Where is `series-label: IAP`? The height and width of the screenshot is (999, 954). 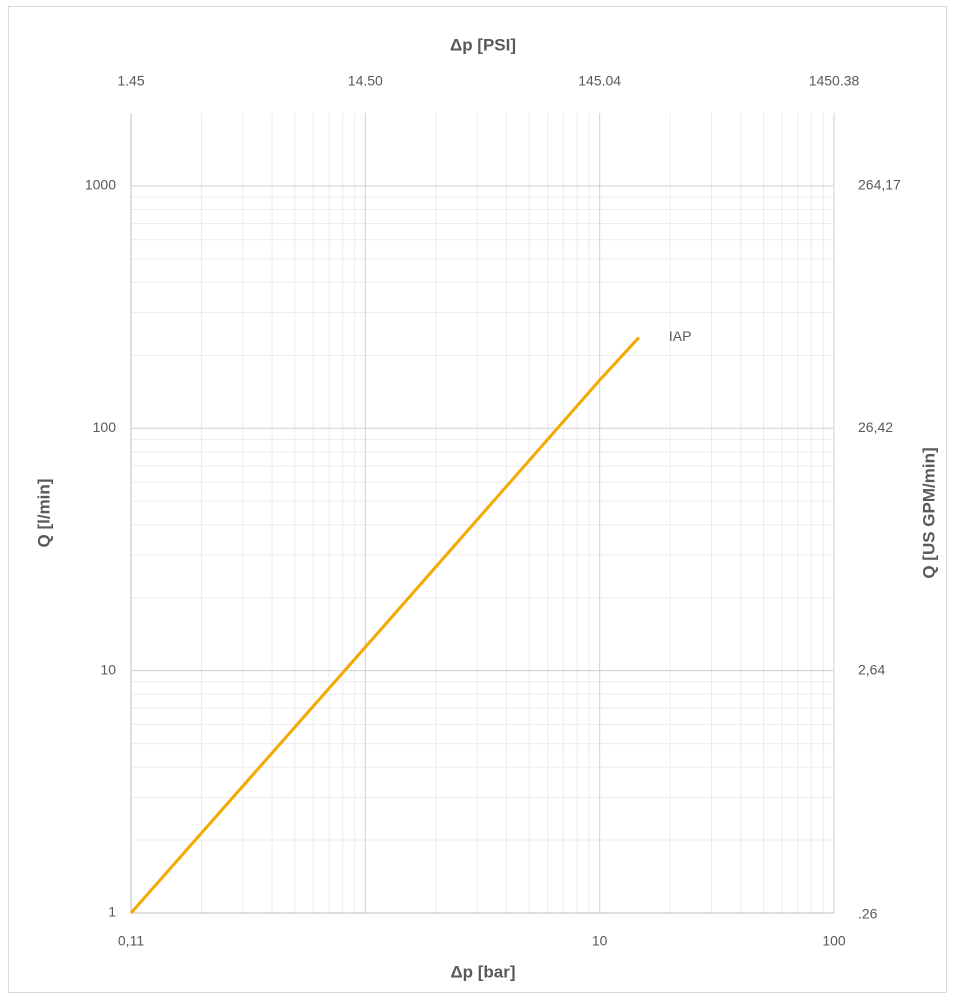 series-label: IAP is located at coordinates (680, 336).